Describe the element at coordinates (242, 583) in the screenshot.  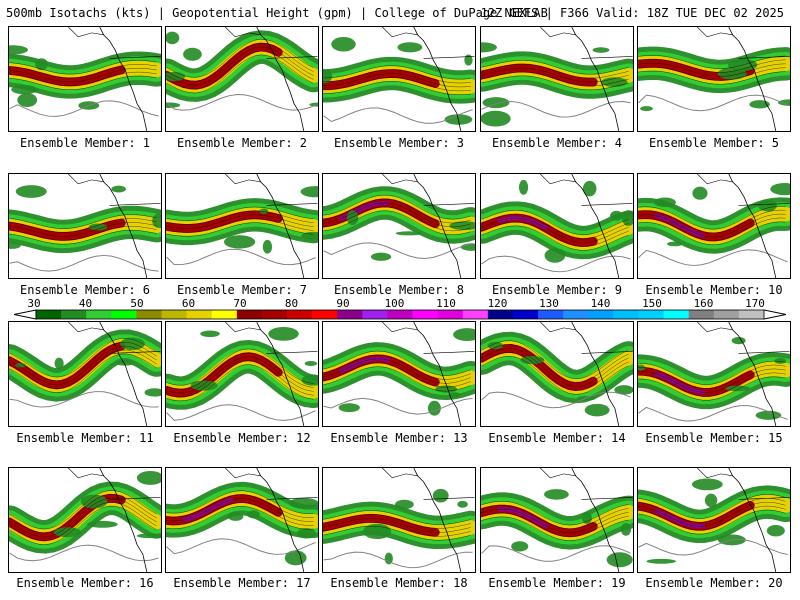
I see `member-label: Ensemble Member: 17` at that location.